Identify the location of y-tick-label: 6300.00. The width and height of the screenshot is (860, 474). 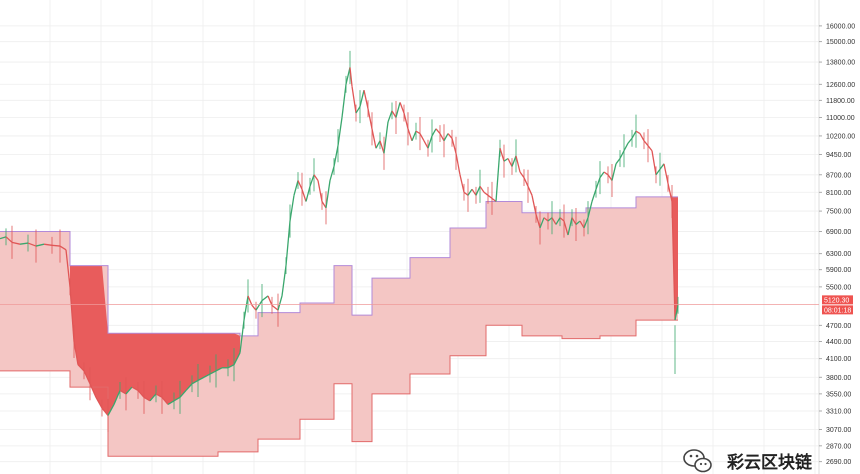
(838, 254).